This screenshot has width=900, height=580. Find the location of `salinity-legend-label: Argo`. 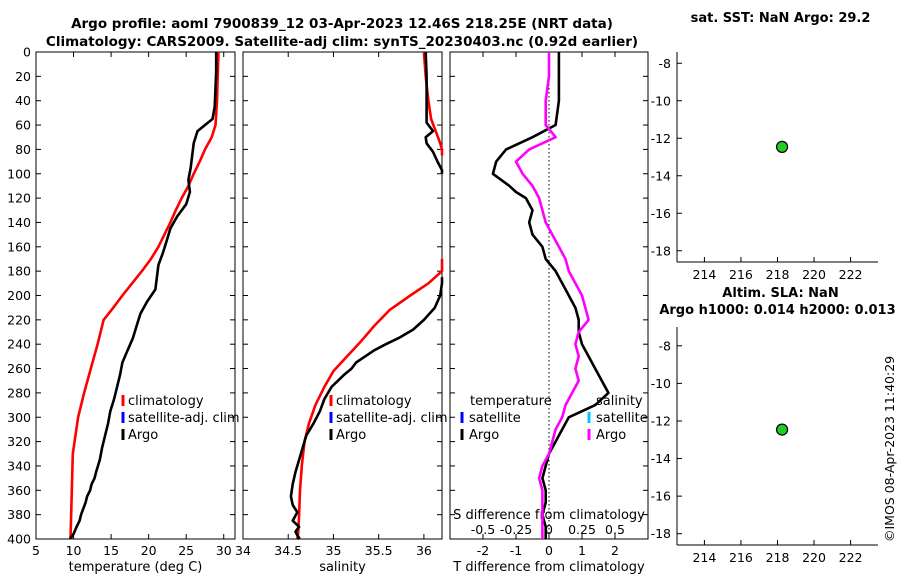

salinity-legend-label: Argo is located at coordinates (351, 435).